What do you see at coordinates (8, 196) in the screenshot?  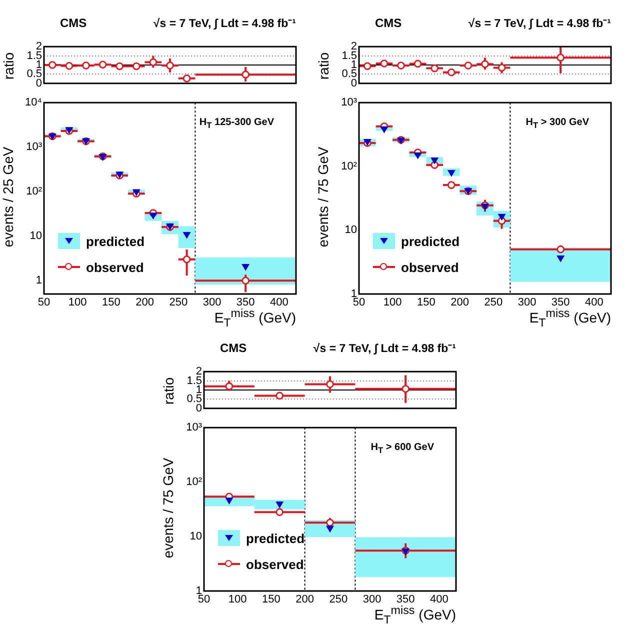 I see `y-axis-title: events / 25 GeV` at bounding box center [8, 196].